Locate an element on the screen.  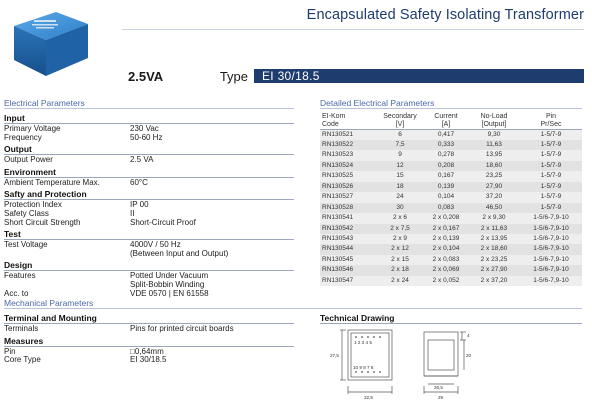
table-cell: RN130546 is located at coordinates (348, 270).